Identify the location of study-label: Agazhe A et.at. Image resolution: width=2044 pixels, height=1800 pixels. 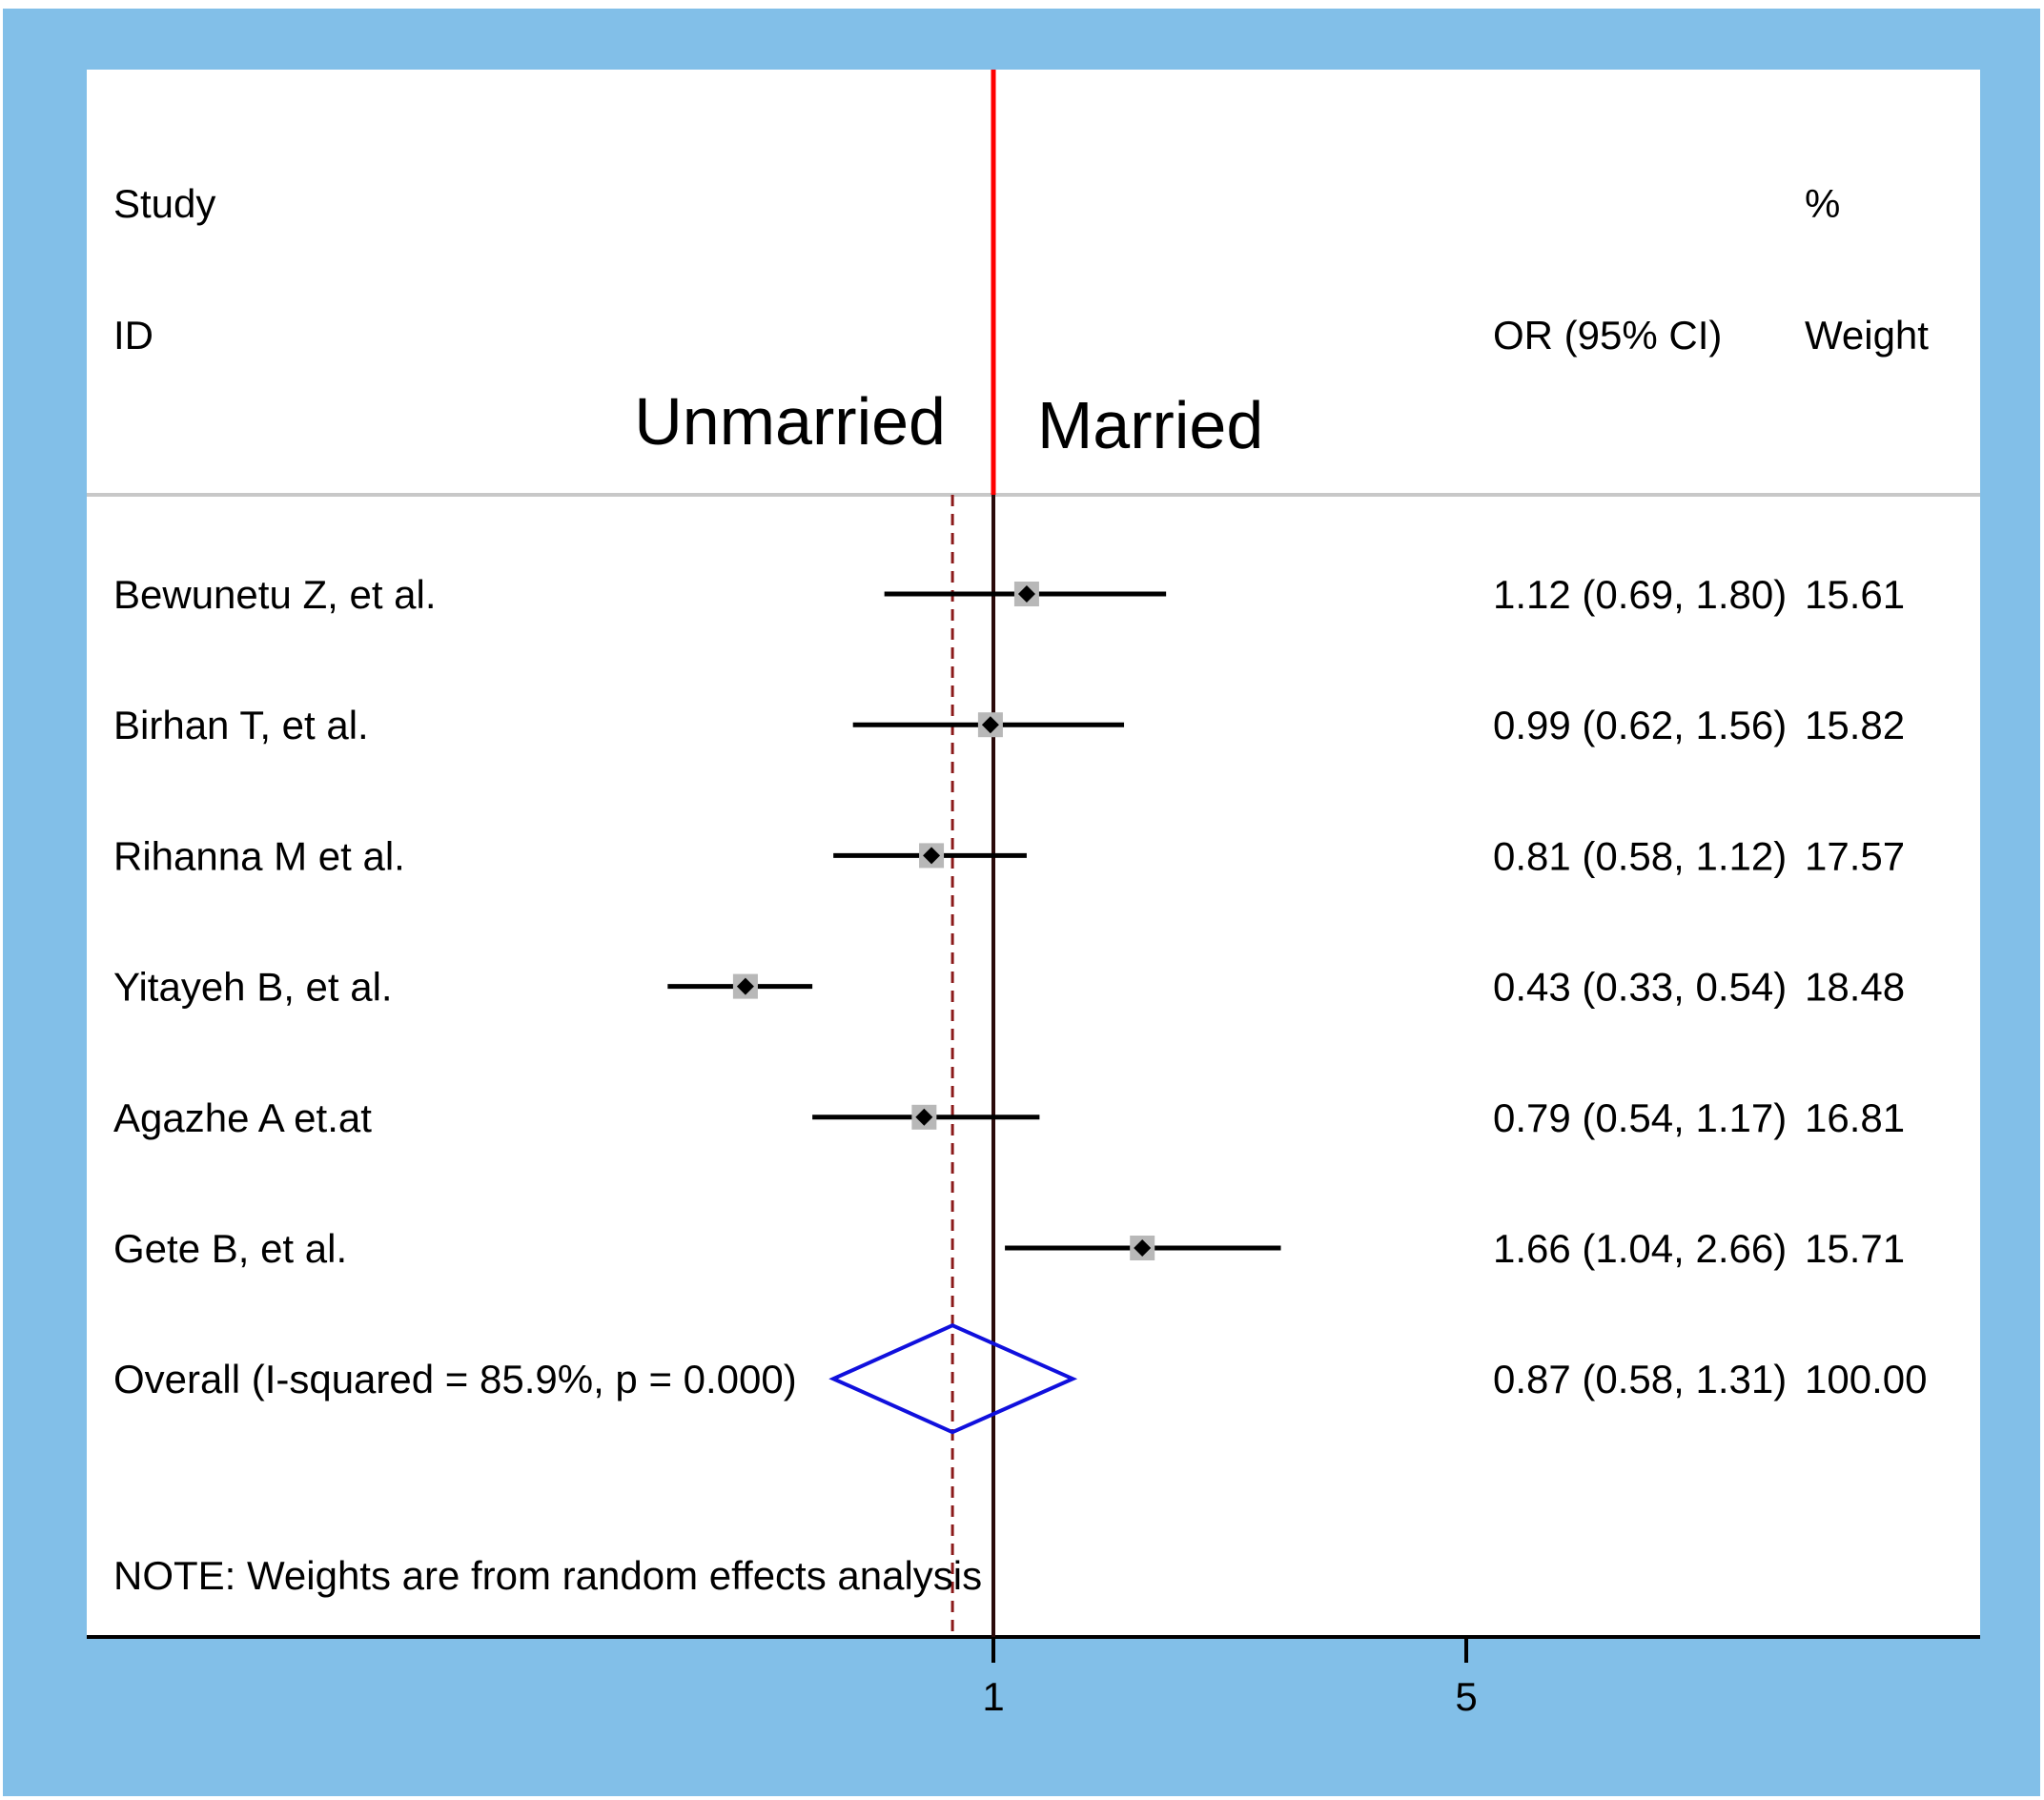
(242, 1118).